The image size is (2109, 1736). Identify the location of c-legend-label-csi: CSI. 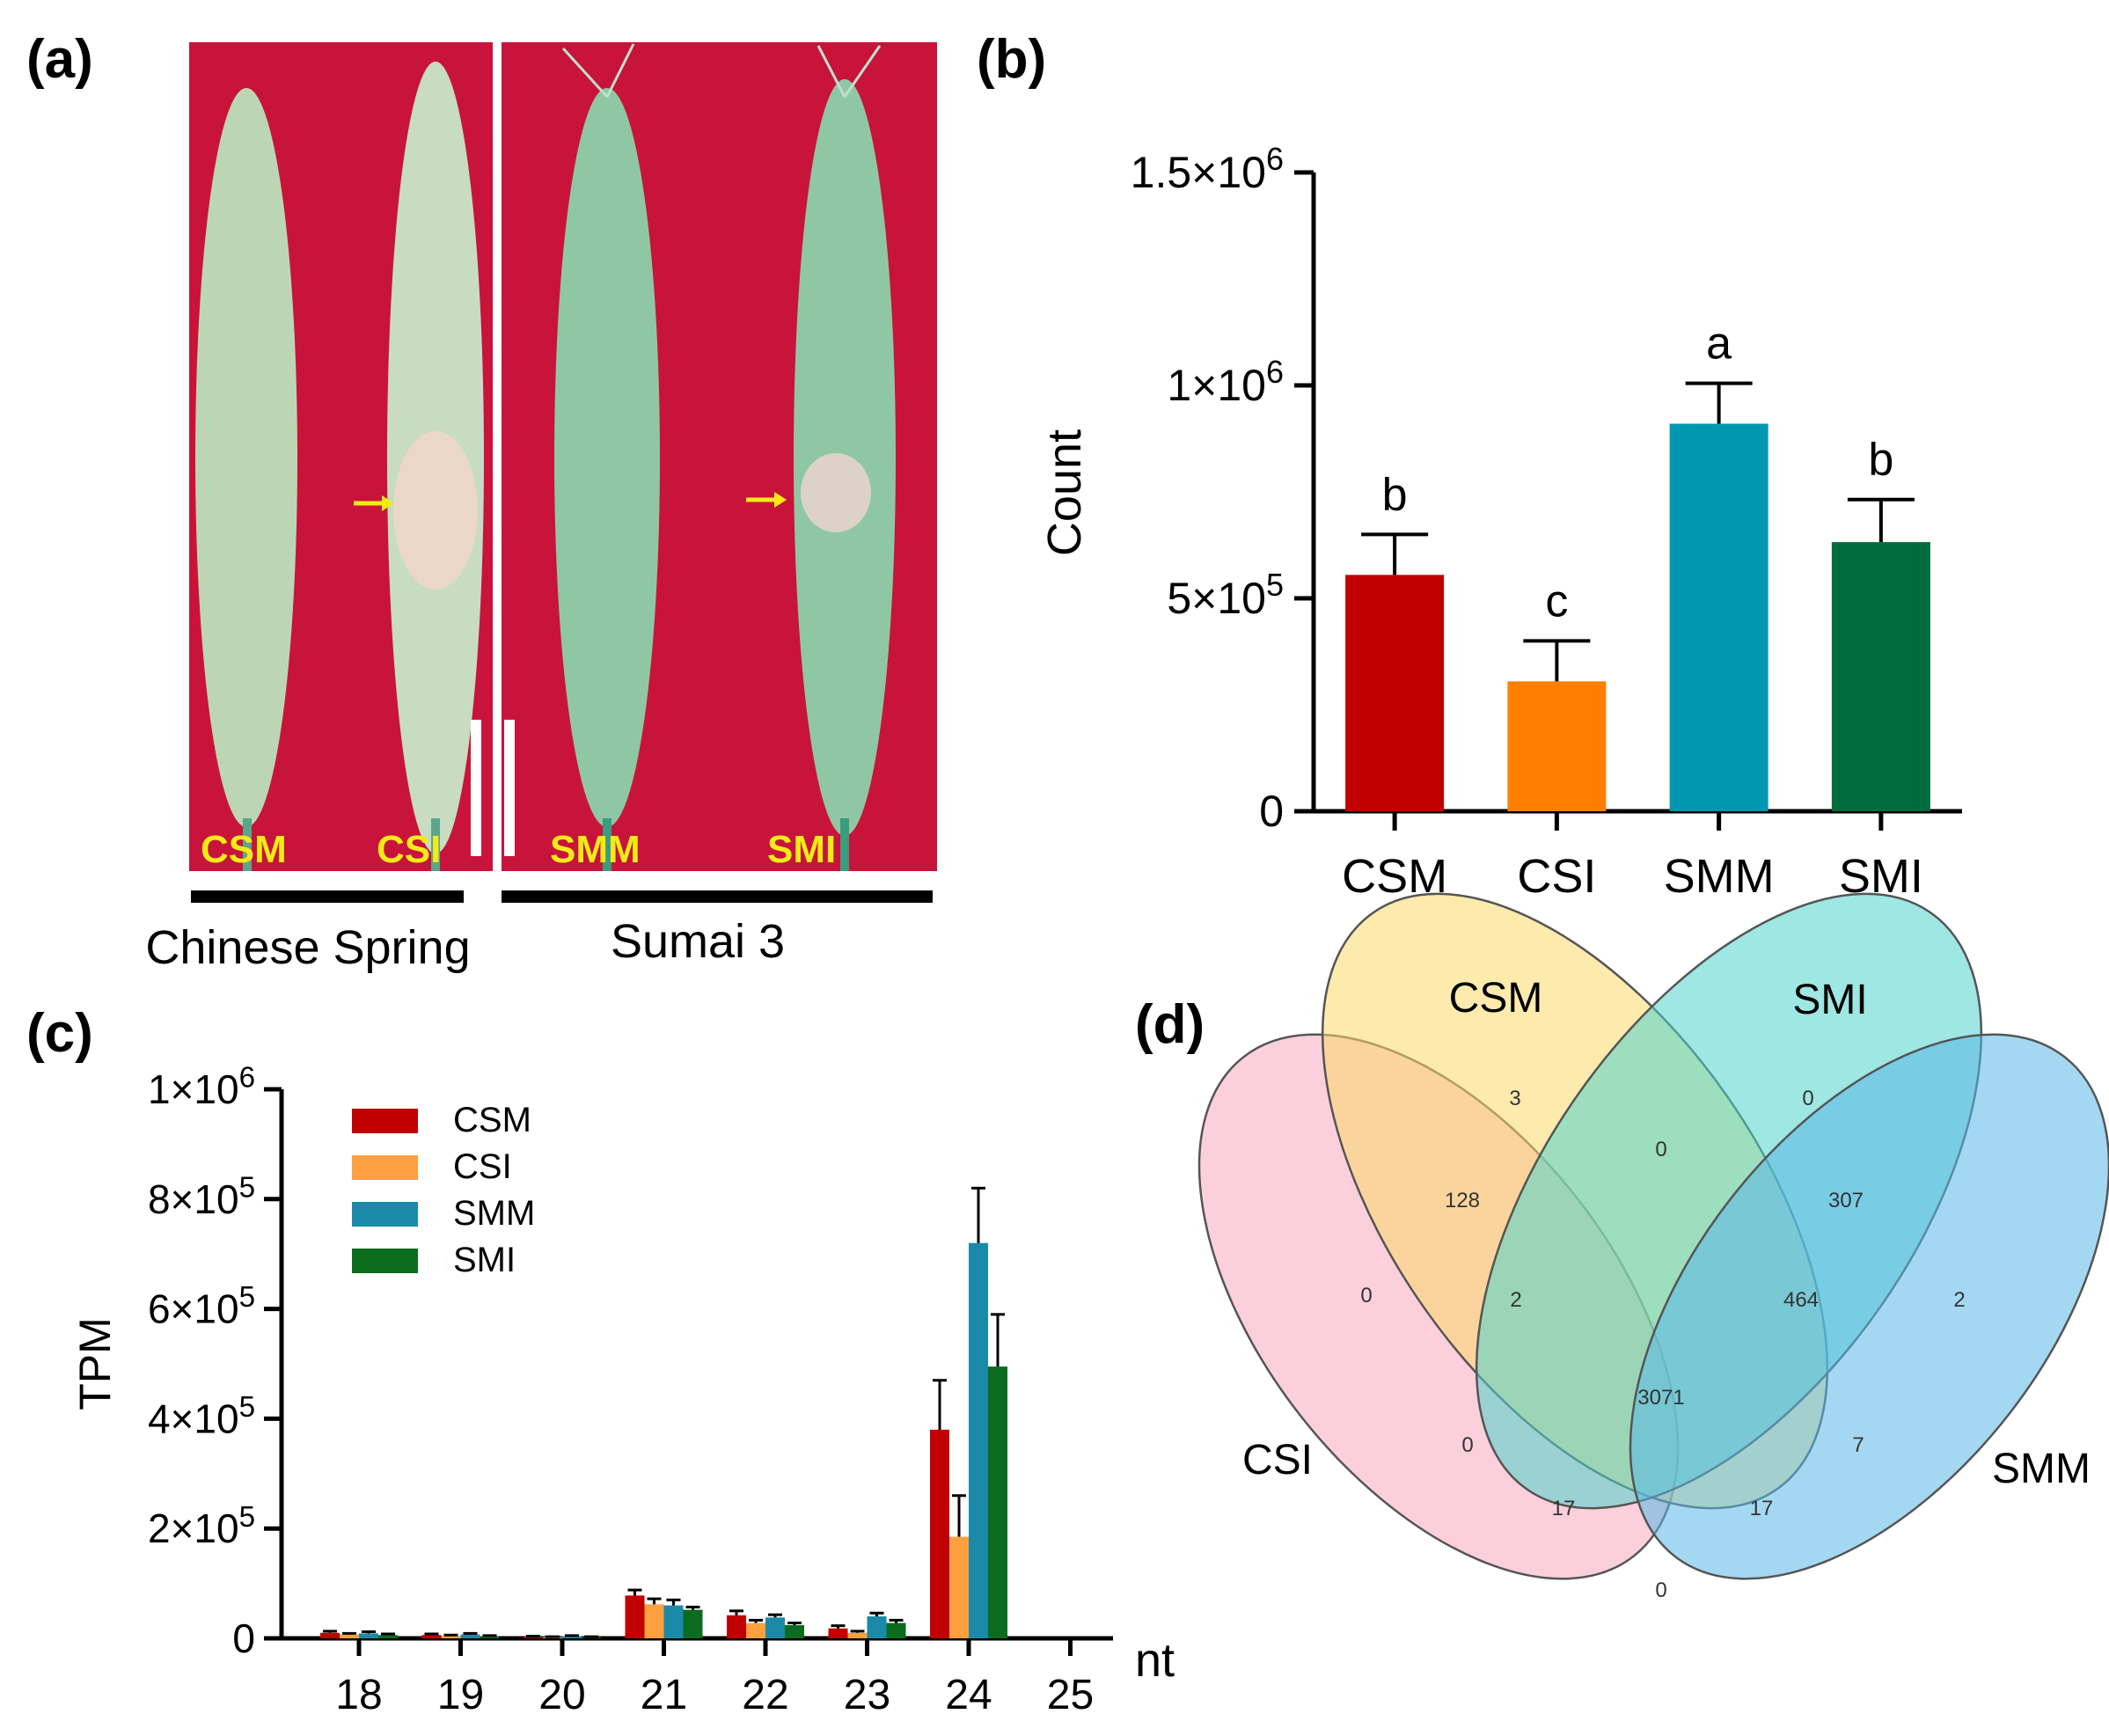
(482, 1166).